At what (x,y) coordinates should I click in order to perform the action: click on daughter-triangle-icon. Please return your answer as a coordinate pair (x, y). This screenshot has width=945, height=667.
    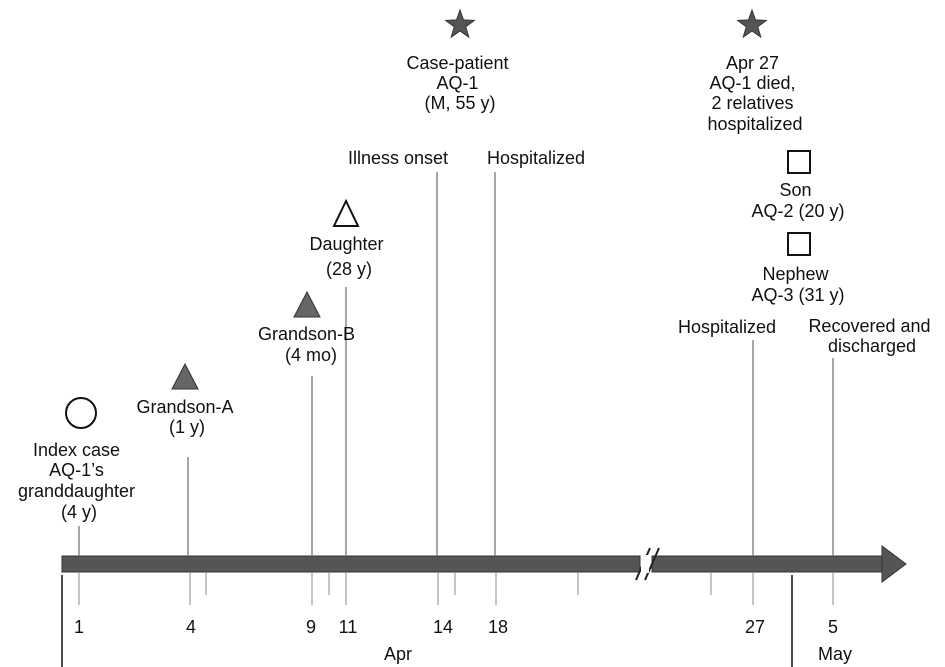
    Looking at the image, I should click on (346, 212).